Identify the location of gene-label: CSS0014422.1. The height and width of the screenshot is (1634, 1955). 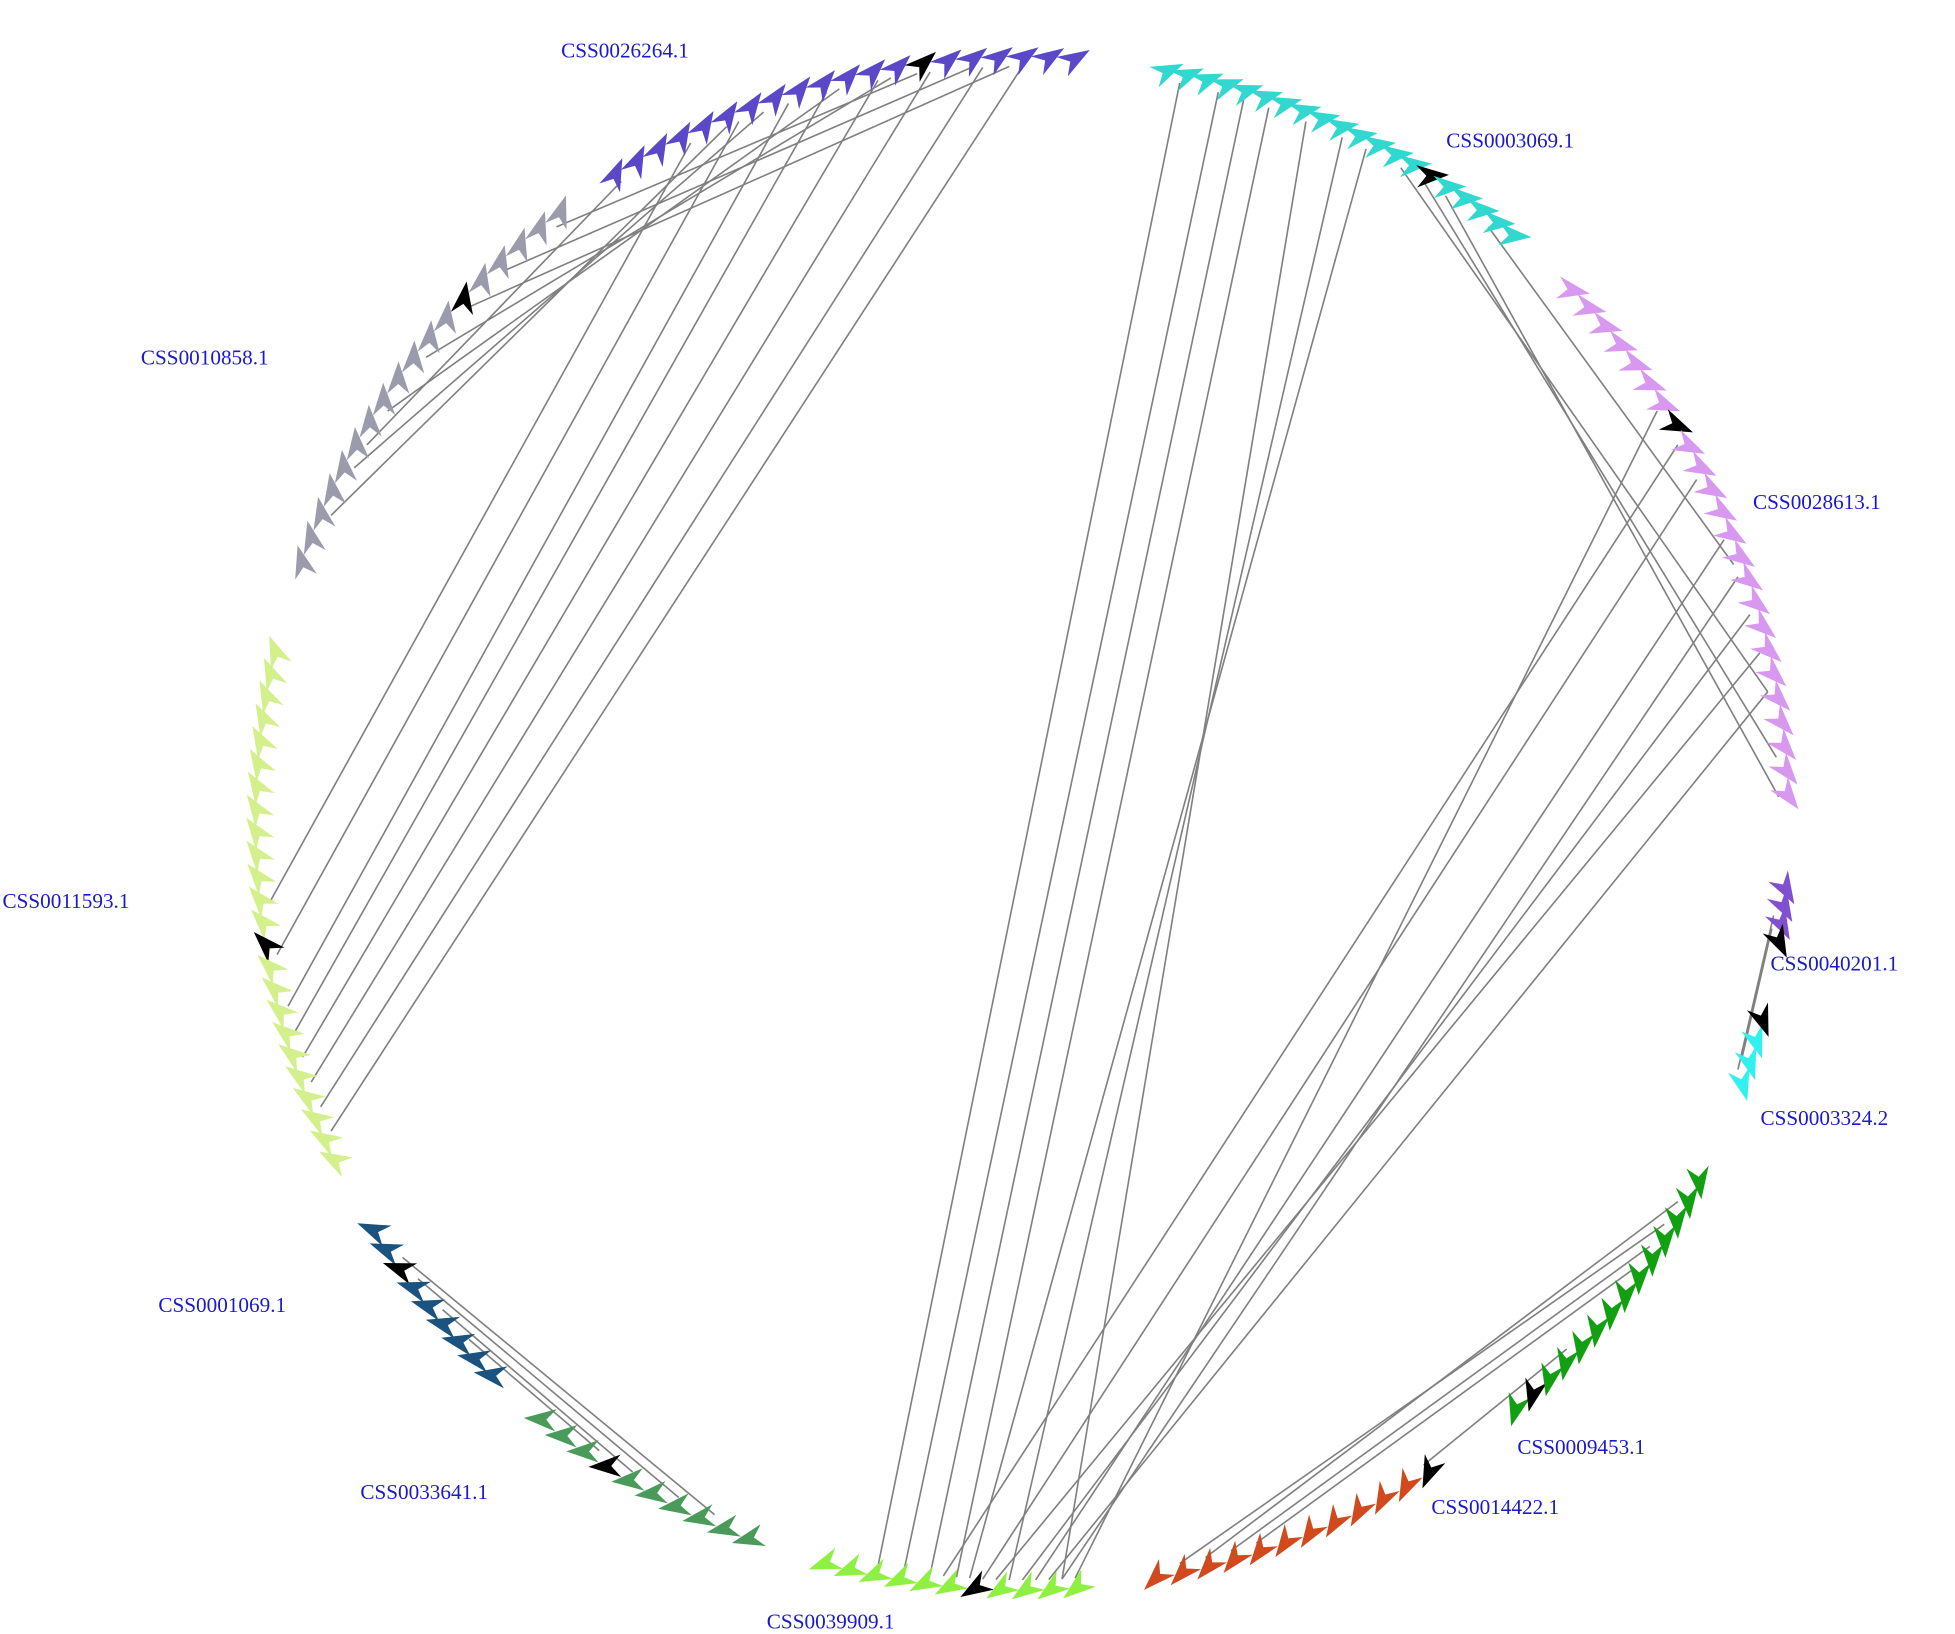
(1495, 1507).